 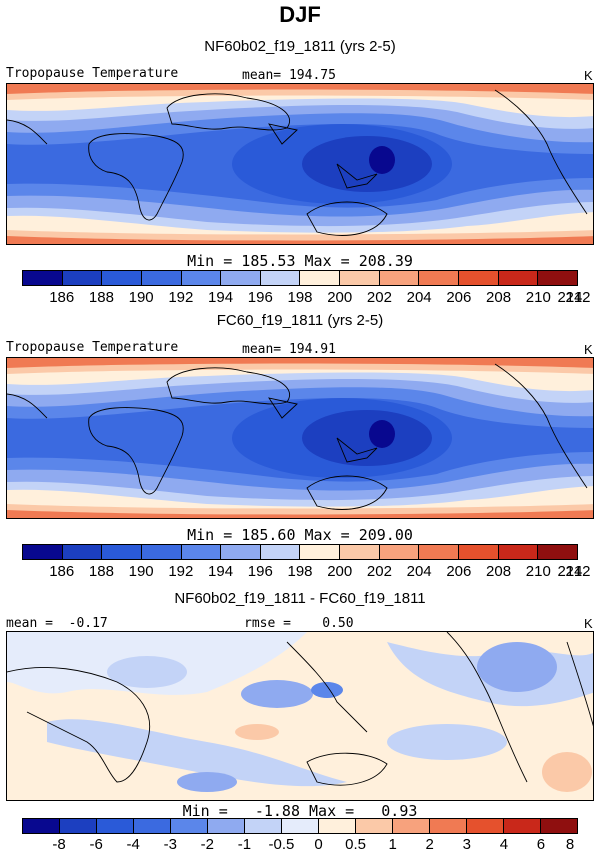 I want to click on colorbar-tick-label: 192, so click(x=181, y=571).